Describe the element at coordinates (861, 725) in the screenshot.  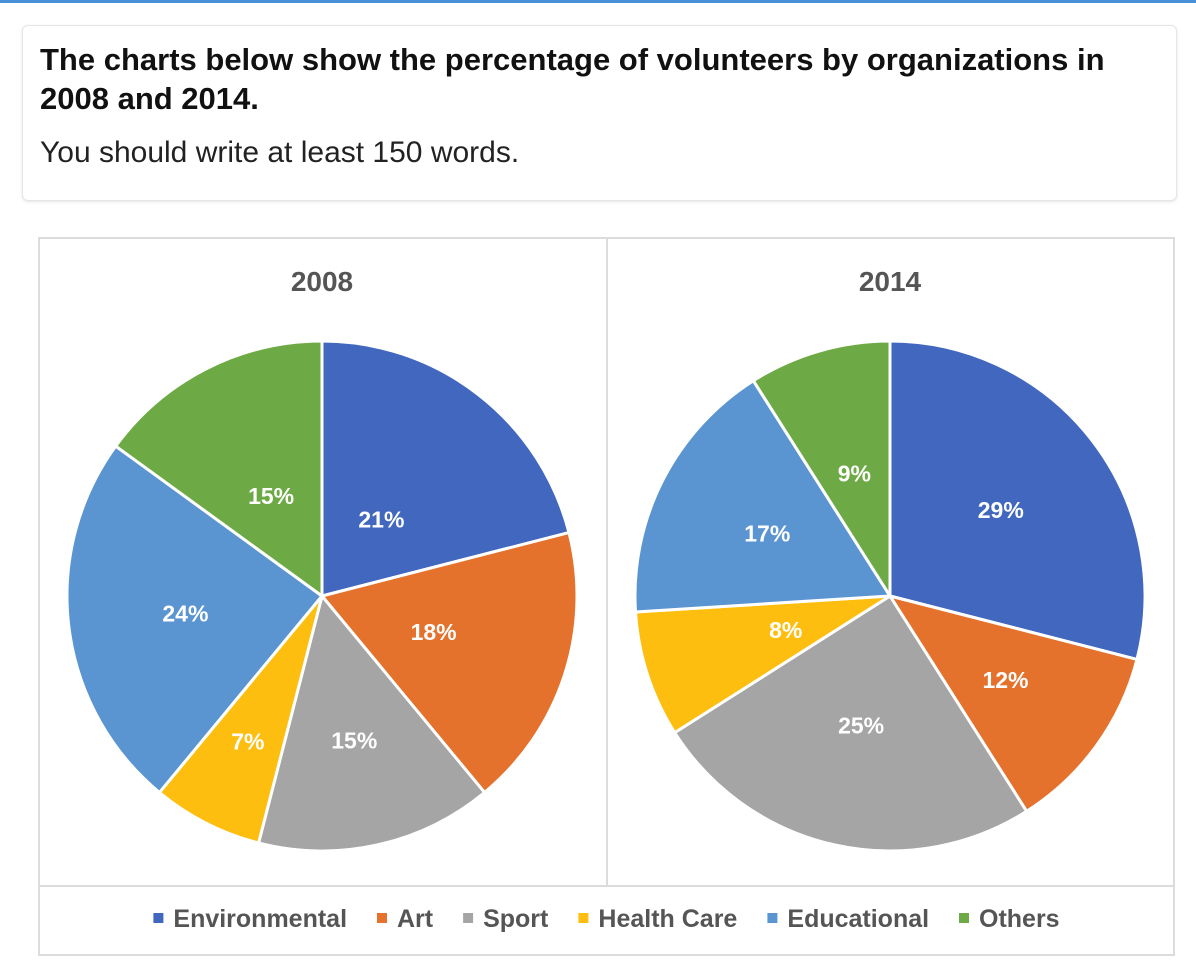
I see `data-label-2014-sport: 25%` at that location.